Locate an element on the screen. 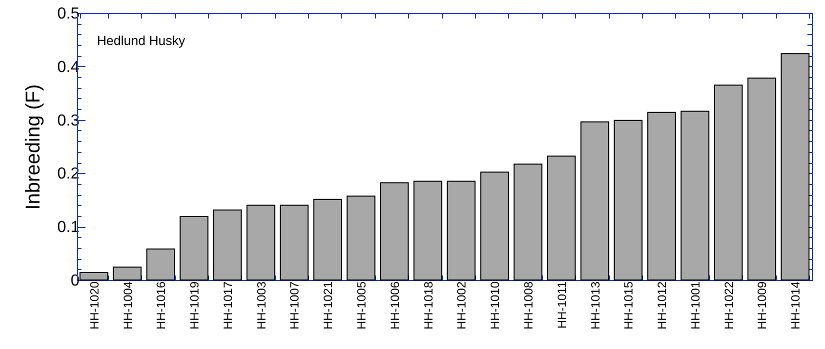  x-tick-label: HH-1005 is located at coordinates (361, 305).